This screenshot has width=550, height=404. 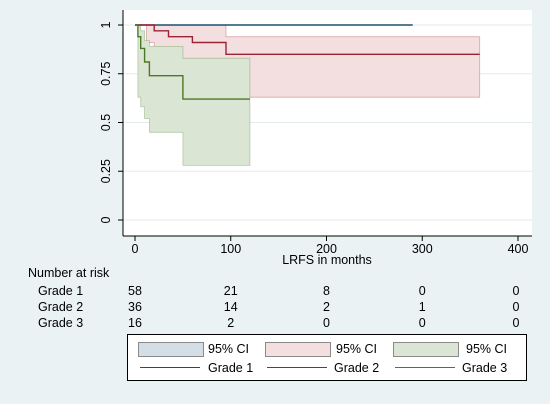 What do you see at coordinates (230, 249) in the screenshot?
I see `x-tick-label-1: 100` at bounding box center [230, 249].